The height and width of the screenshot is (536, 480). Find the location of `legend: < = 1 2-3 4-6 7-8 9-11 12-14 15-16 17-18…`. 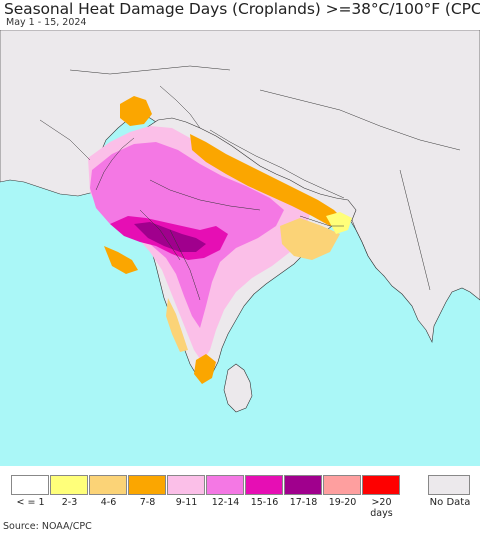

legend: < = 1 2-3 4-6 7-8 9-11 12-14 15-16 17-18… is located at coordinates (240, 492).